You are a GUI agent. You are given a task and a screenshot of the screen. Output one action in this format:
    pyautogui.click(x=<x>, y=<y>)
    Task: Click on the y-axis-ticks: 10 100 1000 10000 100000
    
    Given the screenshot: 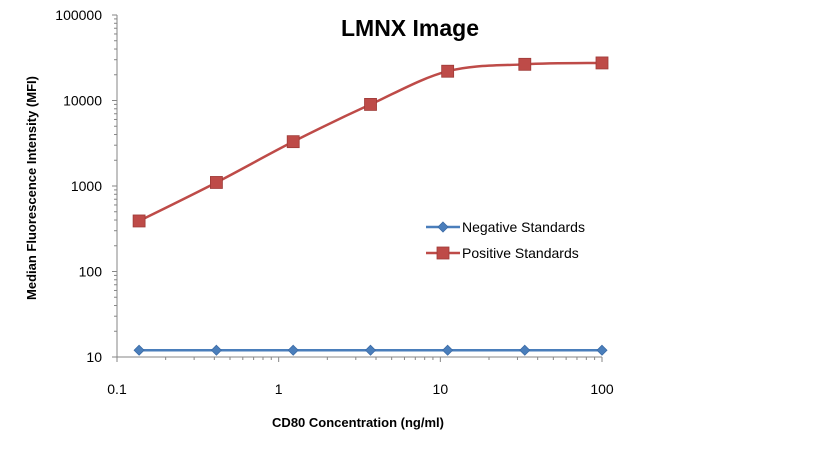 What is the action you would take?
    pyautogui.click(x=86, y=186)
    